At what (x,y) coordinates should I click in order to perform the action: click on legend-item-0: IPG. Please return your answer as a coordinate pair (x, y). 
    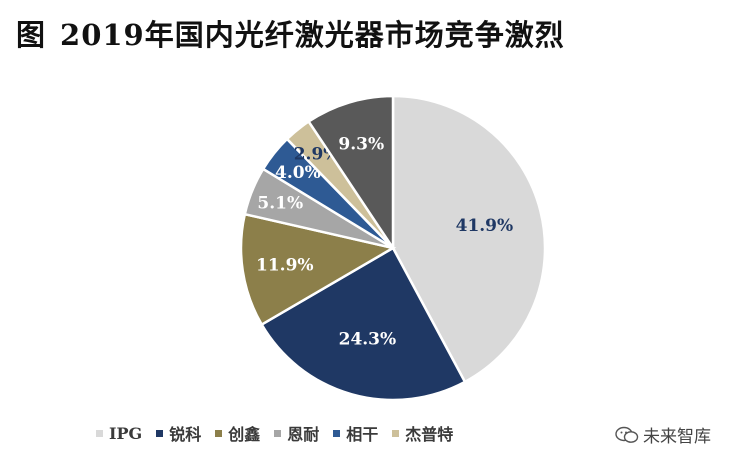
    Looking at the image, I should click on (119, 433).